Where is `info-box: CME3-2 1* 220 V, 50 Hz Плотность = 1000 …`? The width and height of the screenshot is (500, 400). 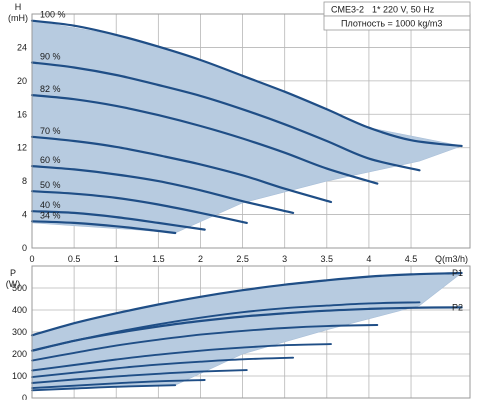 info-box: CME3-2 1* 220 V, 50 Hz Плотность = 1000 … is located at coordinates (397, 16).